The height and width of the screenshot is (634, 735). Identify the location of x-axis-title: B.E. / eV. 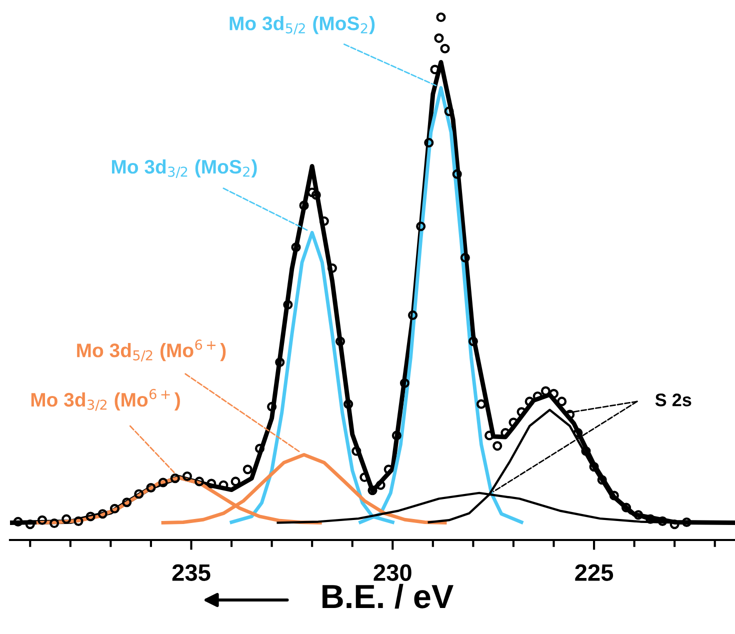
(388, 596).